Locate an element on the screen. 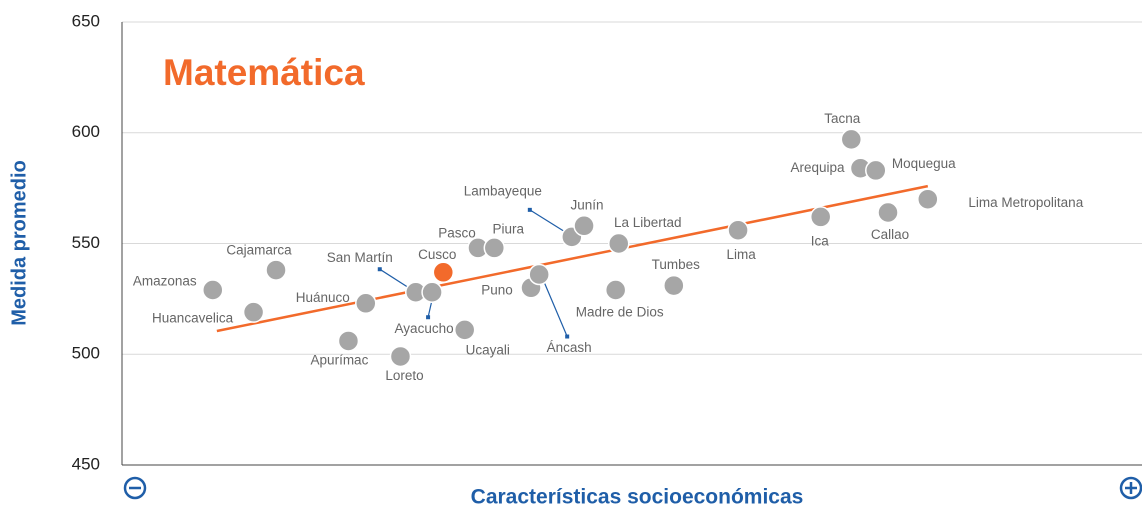 Image resolution: width=1142 pixels, height=515 pixels. point-label: Ayacucho is located at coordinates (424, 328).